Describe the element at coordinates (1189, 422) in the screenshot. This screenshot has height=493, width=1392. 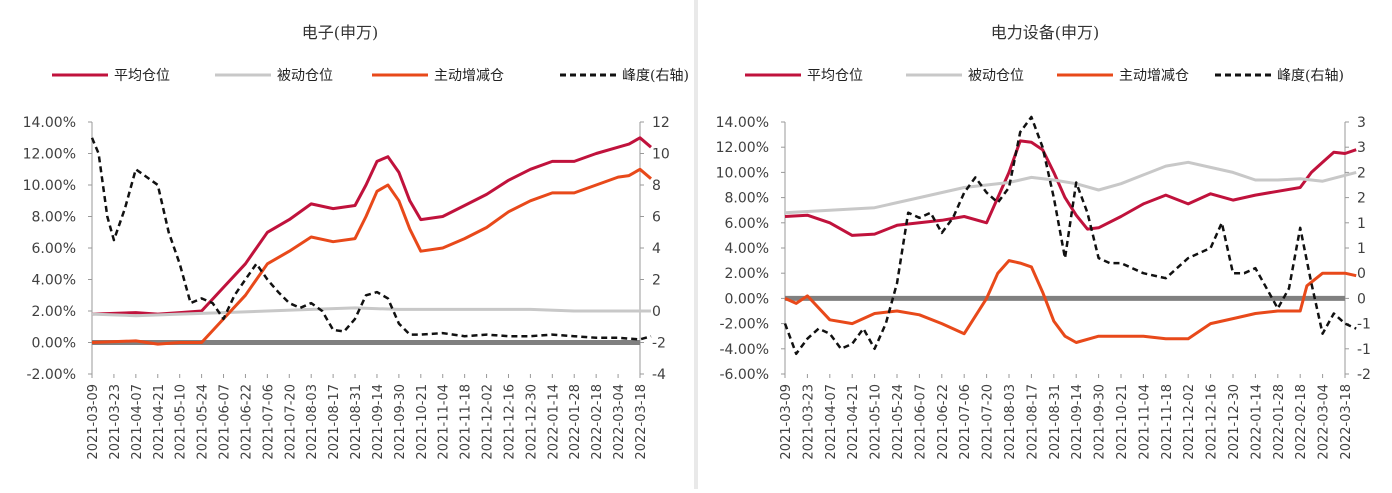
I see `x-tick-label: 2021-12-02` at that location.